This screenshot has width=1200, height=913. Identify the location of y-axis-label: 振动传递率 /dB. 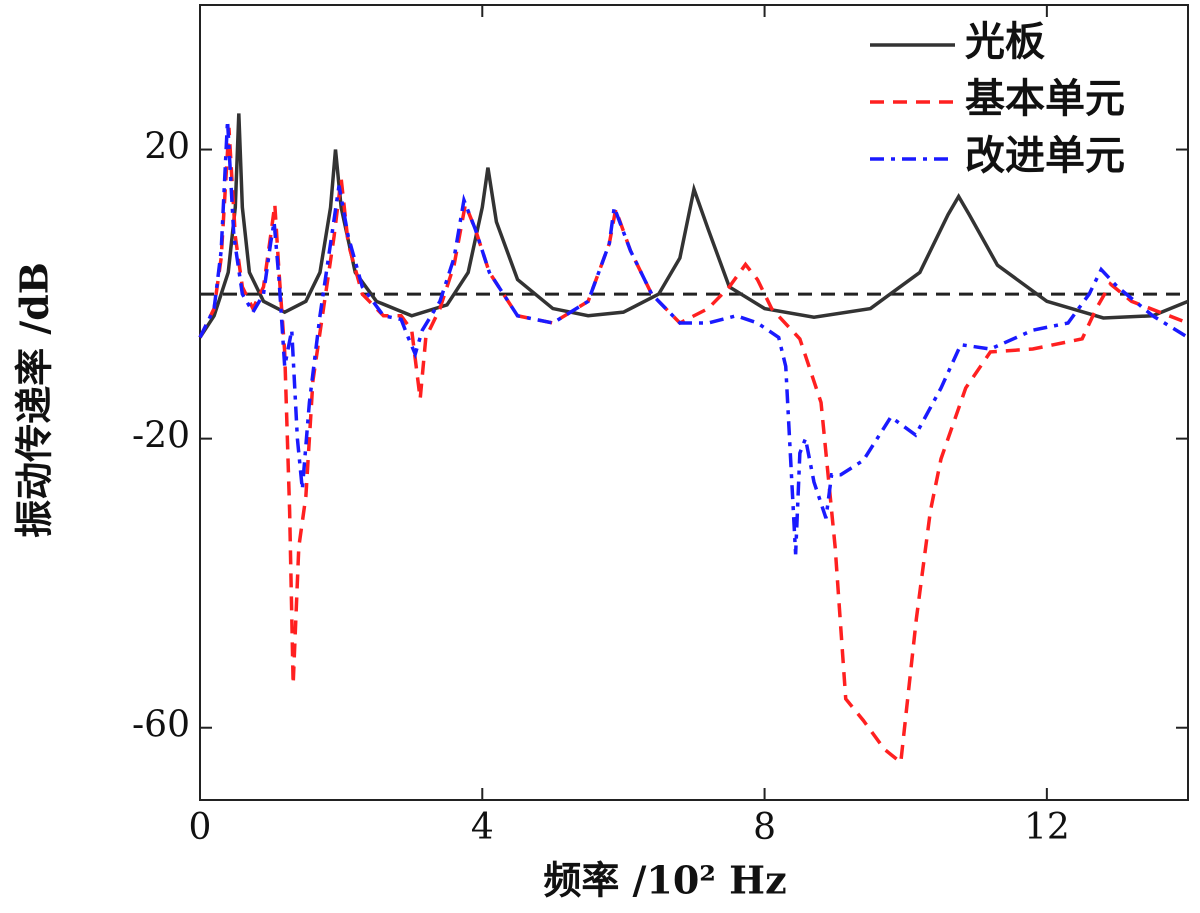
(34, 400).